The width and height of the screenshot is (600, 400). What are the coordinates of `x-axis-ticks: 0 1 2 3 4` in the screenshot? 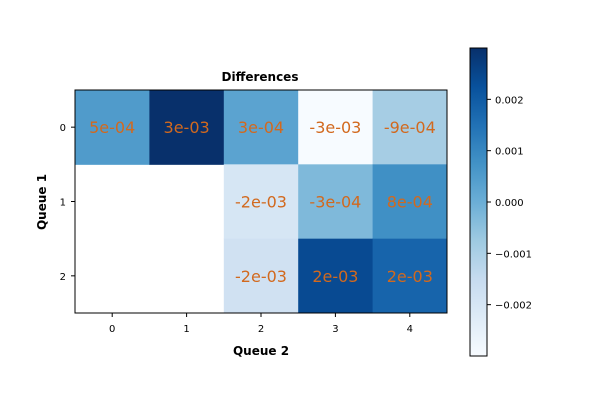 It's located at (261, 324).